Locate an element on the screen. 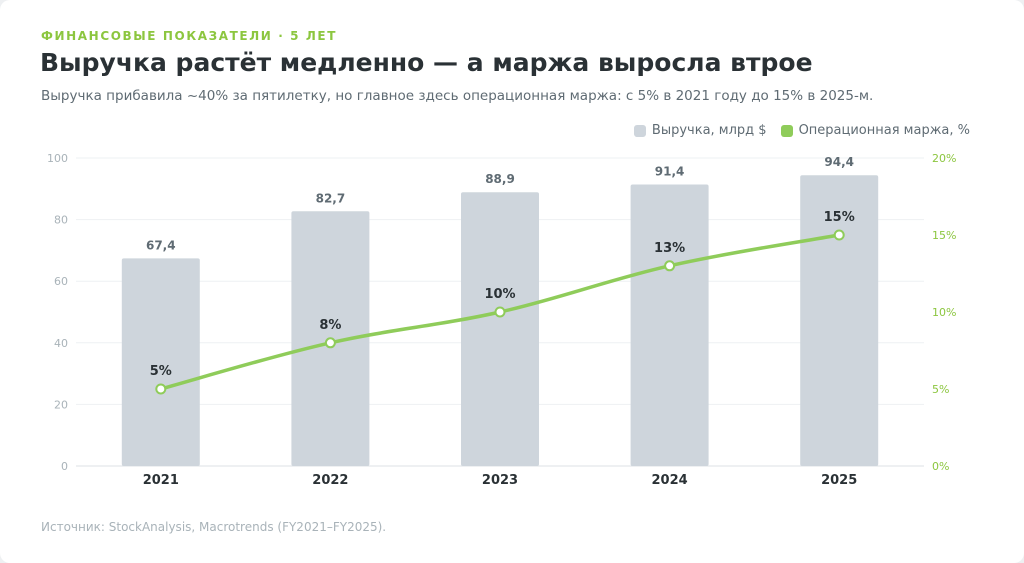  legend-item-margin: Операционная маржа, % is located at coordinates (875, 130).